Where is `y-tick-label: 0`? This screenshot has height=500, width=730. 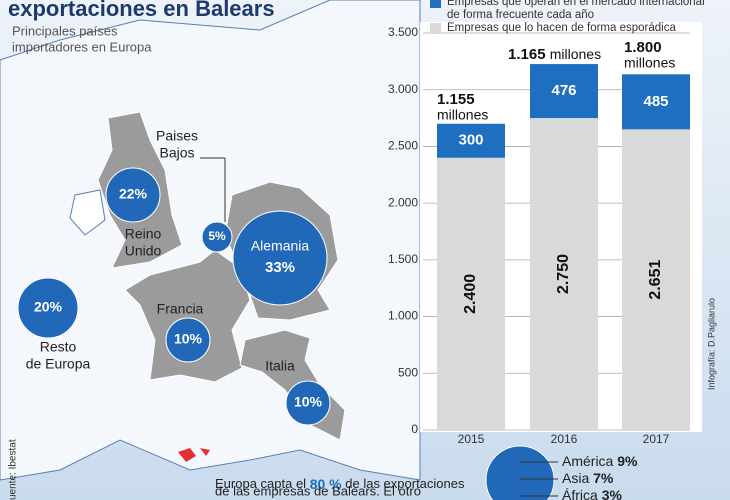
y-tick-label: 0 is located at coordinates (414, 429).